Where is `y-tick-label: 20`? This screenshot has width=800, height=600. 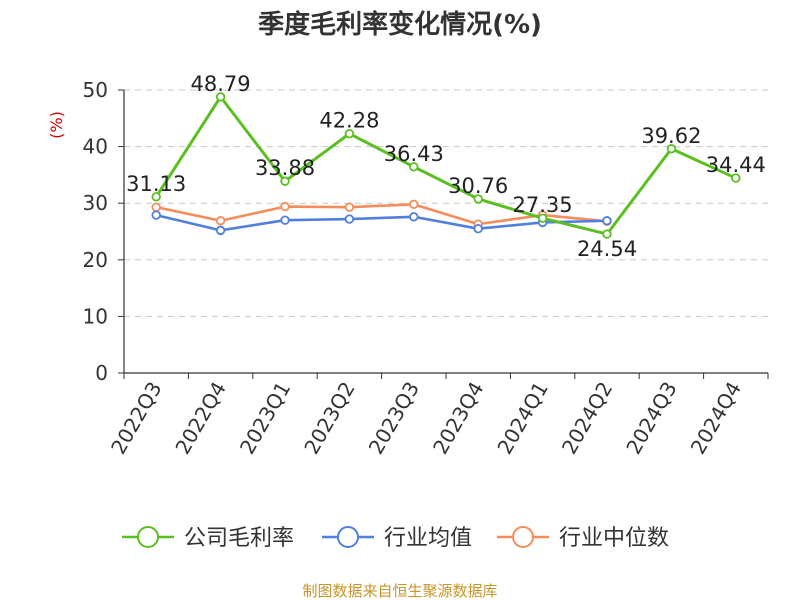 y-tick-label: 20 is located at coordinates (95, 260).